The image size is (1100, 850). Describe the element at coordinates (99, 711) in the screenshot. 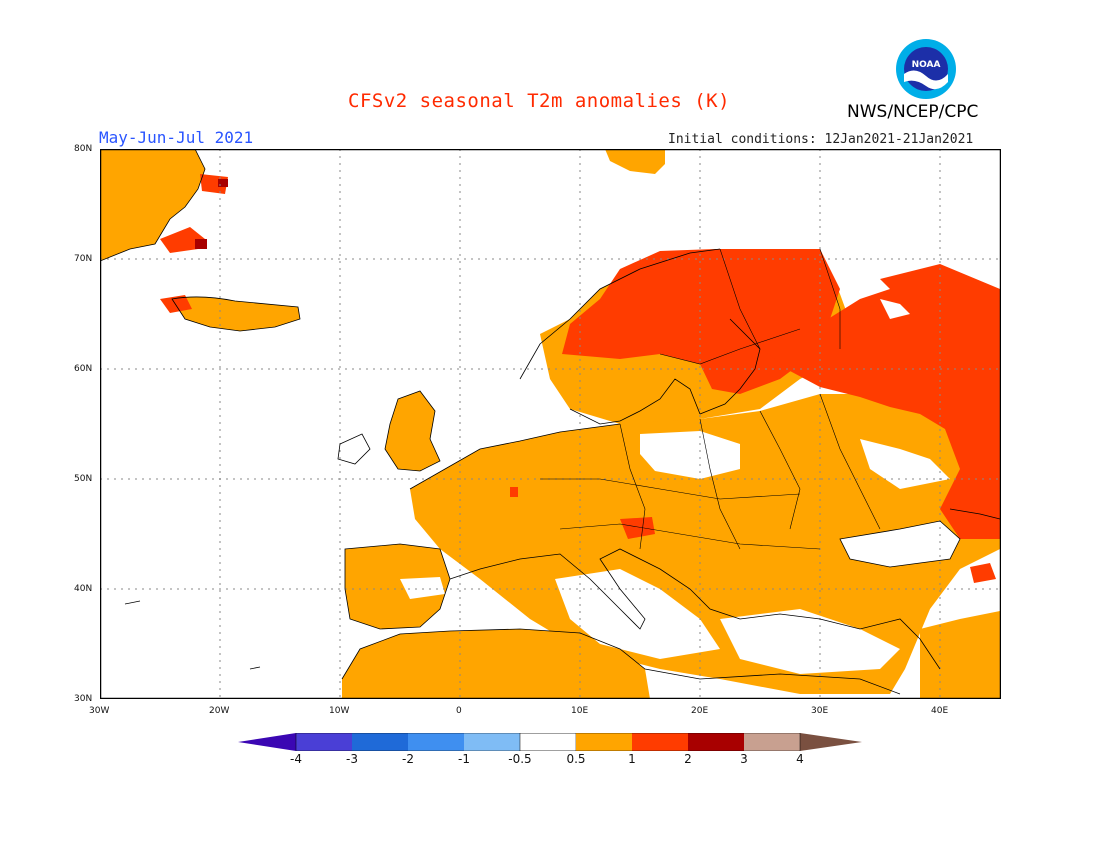

I see `lon-label-30w: 30W` at that location.